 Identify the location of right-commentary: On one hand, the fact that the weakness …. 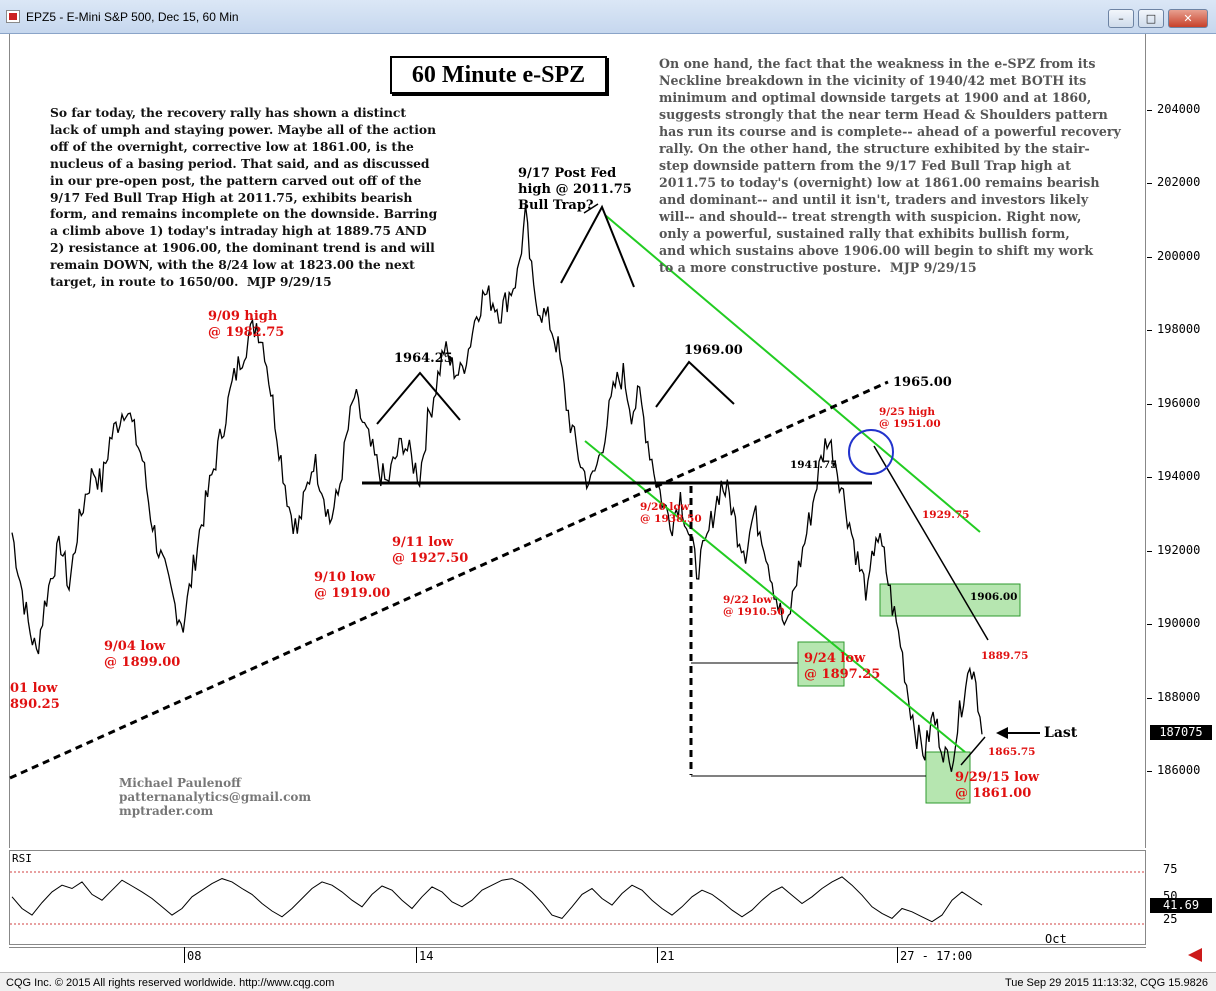
(890, 165).